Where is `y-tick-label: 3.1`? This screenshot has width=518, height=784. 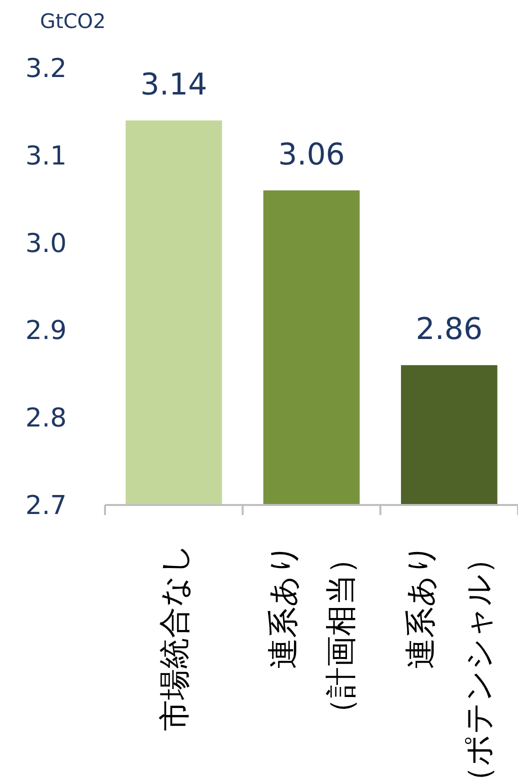 y-tick-label: 3.1 is located at coordinates (46, 156).